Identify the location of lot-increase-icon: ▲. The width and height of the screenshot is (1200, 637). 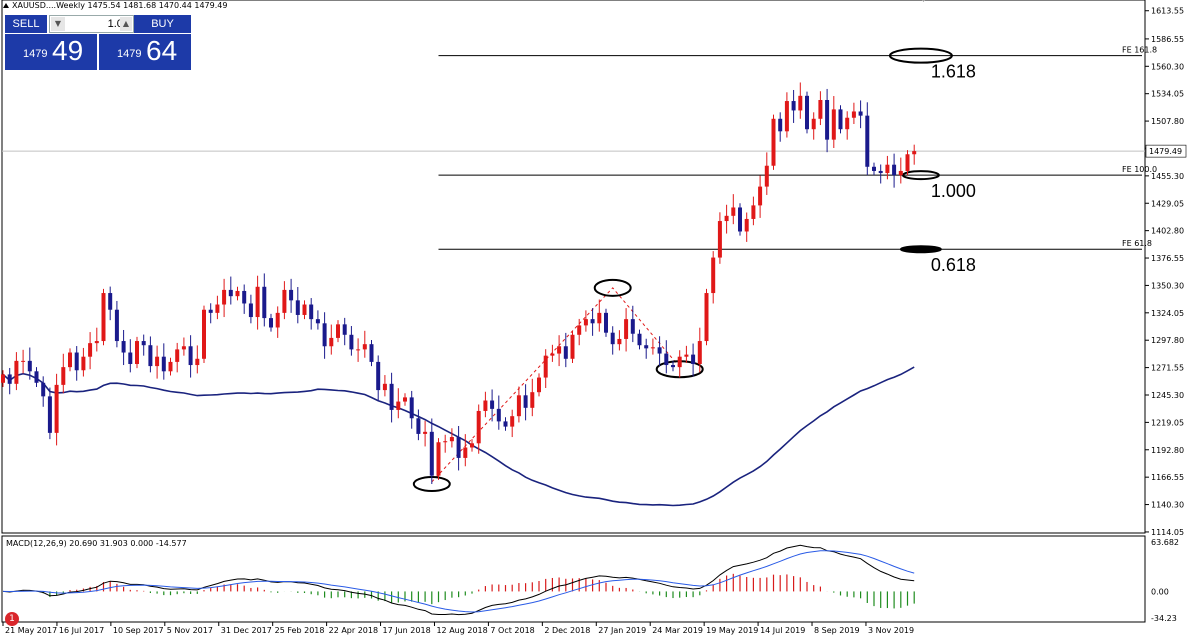
(126, 24).